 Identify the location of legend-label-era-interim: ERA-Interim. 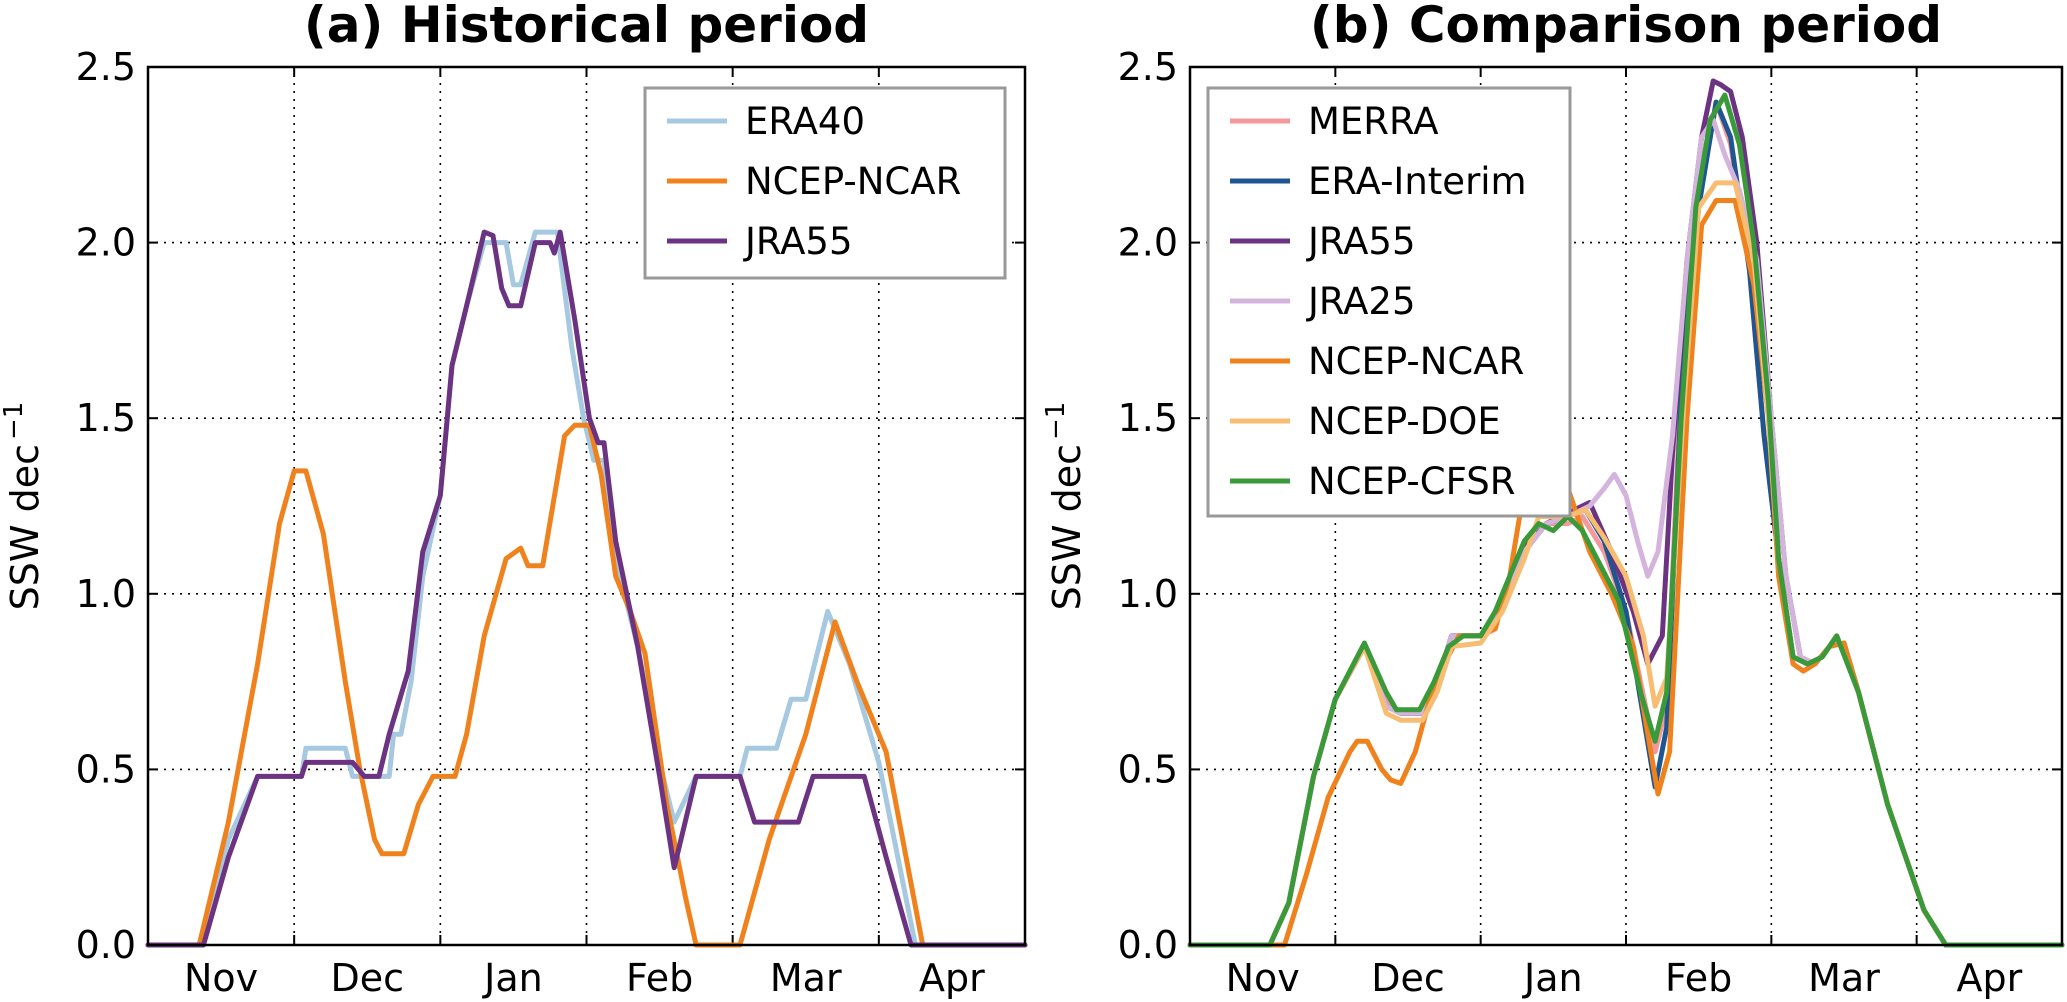
(1417, 181).